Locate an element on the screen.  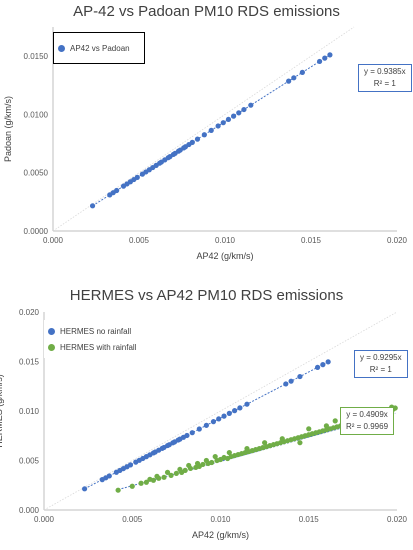
y-tick-label: 0.0150 is located at coordinates (36, 56).